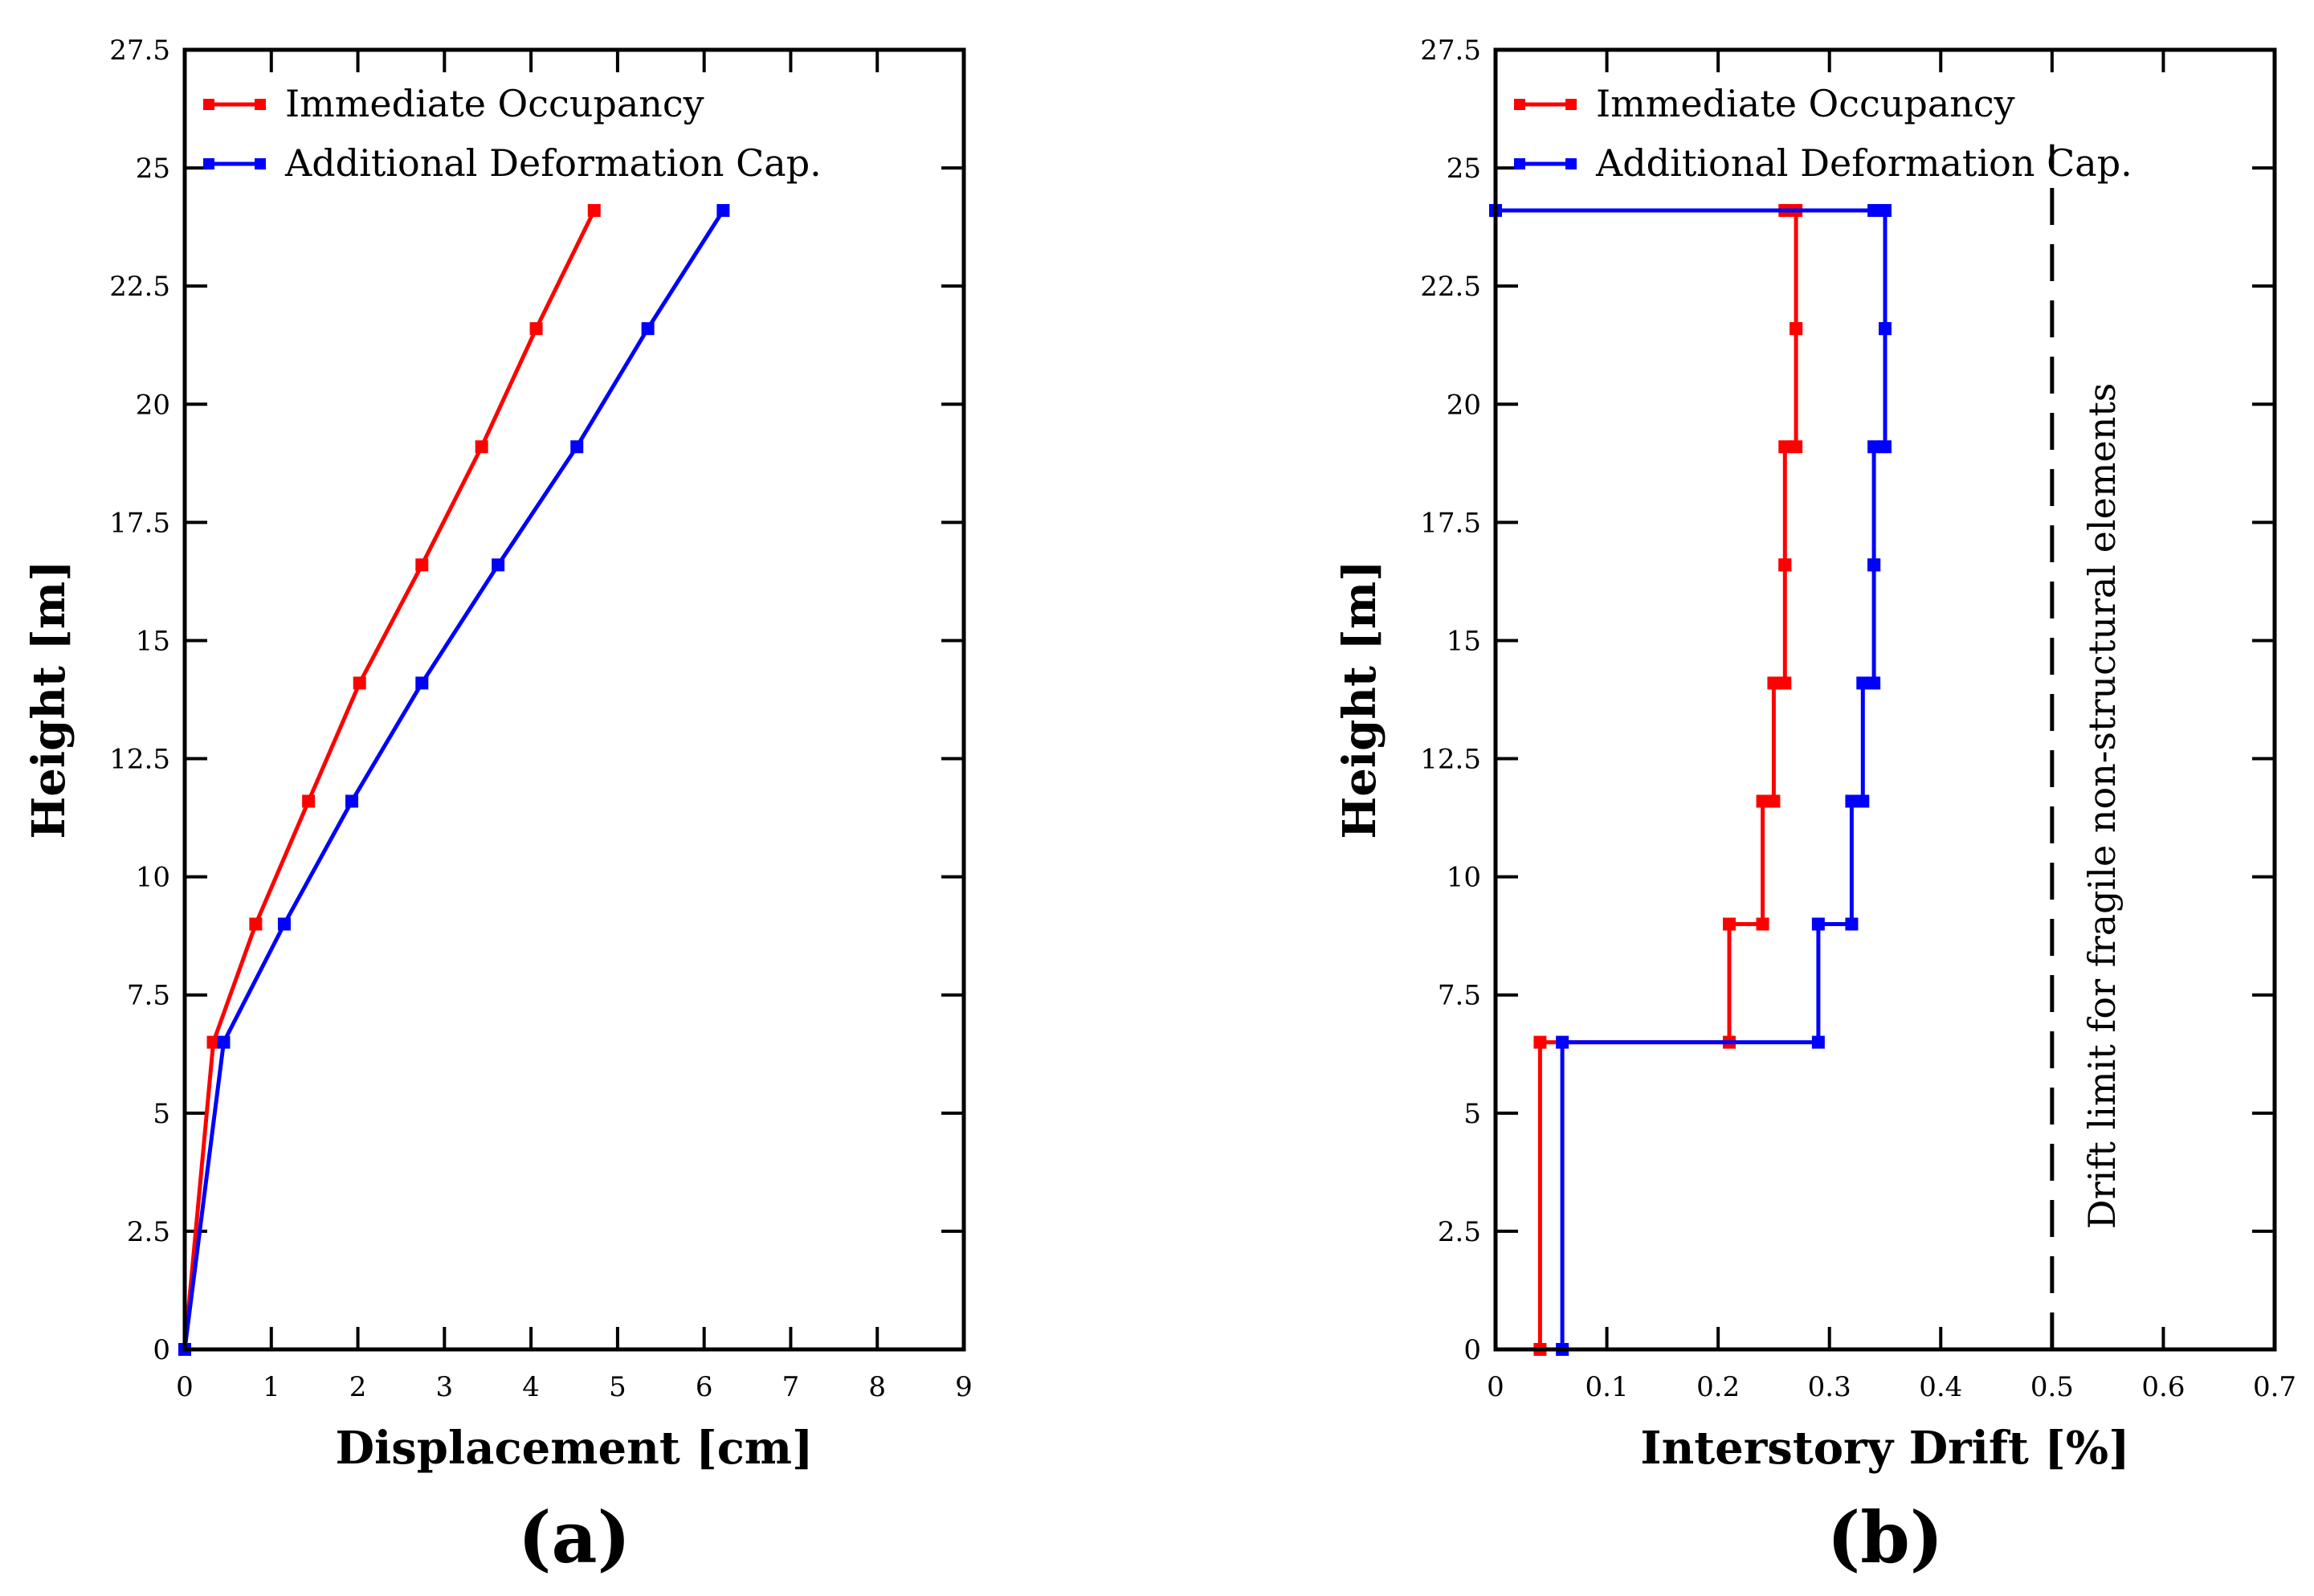  What do you see at coordinates (153, 878) in the screenshot?
I see `y-tick-label: 10` at bounding box center [153, 878].